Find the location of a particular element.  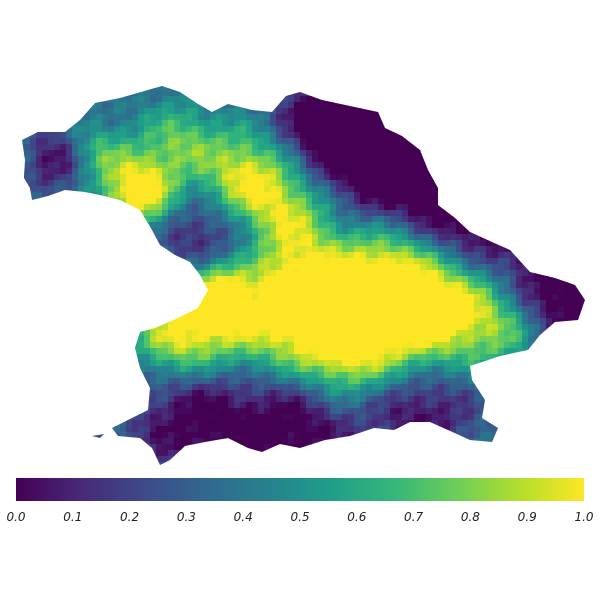

colorbar-tick-label: 0.1 is located at coordinates (73, 517).